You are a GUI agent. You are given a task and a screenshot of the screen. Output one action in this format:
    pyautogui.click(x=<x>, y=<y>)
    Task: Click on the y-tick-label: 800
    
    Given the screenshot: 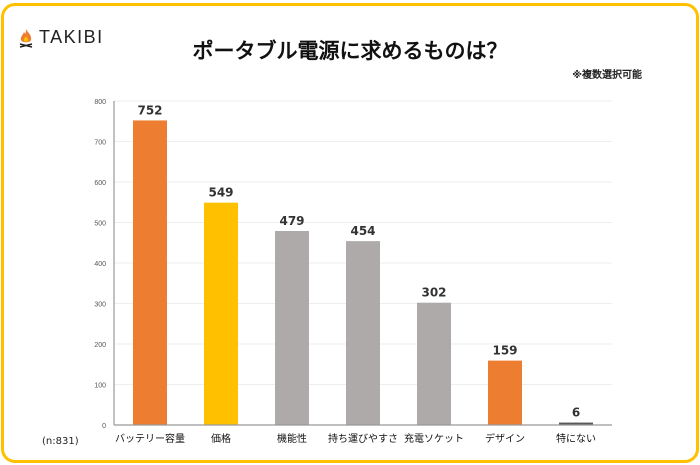 What is the action you would take?
    pyautogui.click(x=100, y=102)
    